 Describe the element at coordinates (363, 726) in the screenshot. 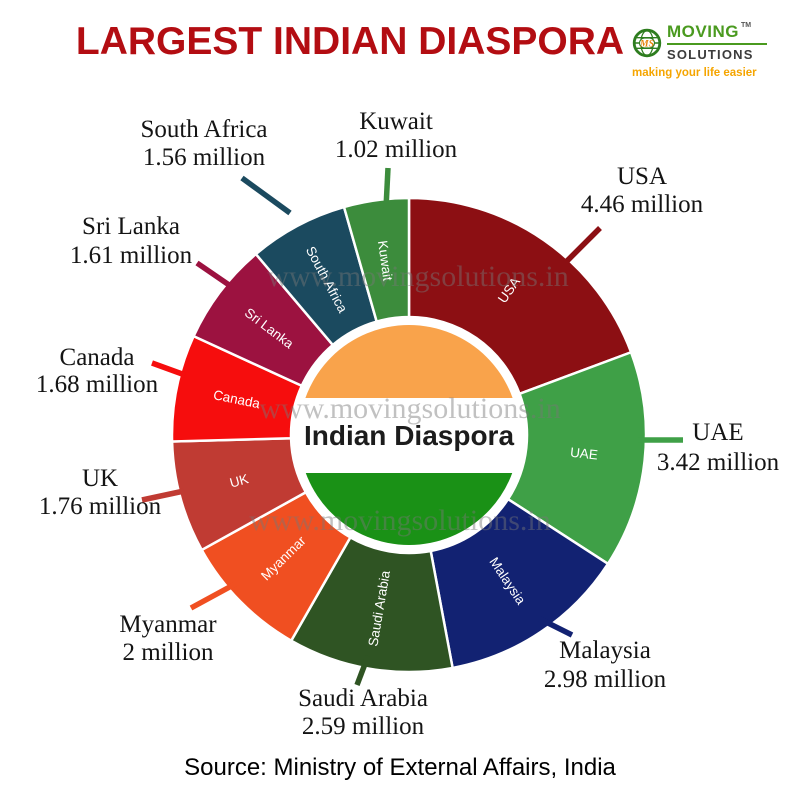

I see `country-value-saudi-arabia: 2.59 million` at that location.